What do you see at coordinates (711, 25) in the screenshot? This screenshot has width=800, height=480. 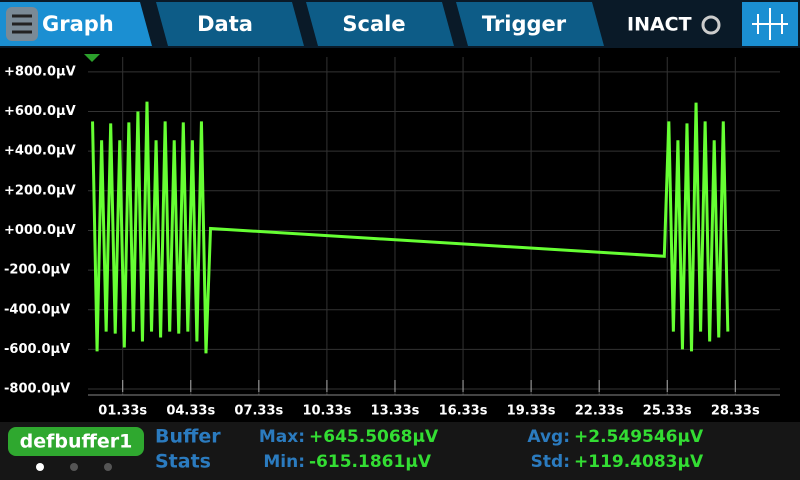 I see `status-icon` at bounding box center [711, 25].